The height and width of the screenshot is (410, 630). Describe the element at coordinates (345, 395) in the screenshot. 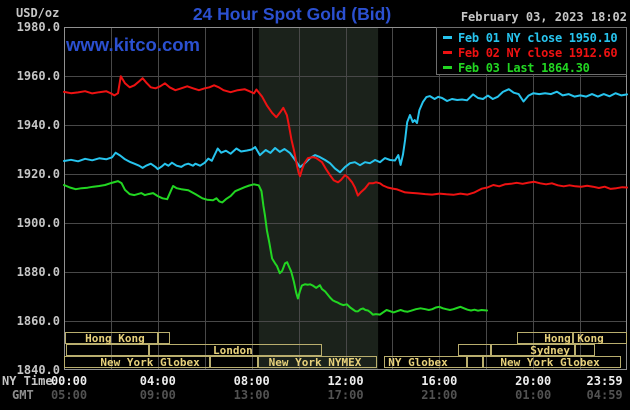

I see `x-tick-gmt: 17:00` at that location.